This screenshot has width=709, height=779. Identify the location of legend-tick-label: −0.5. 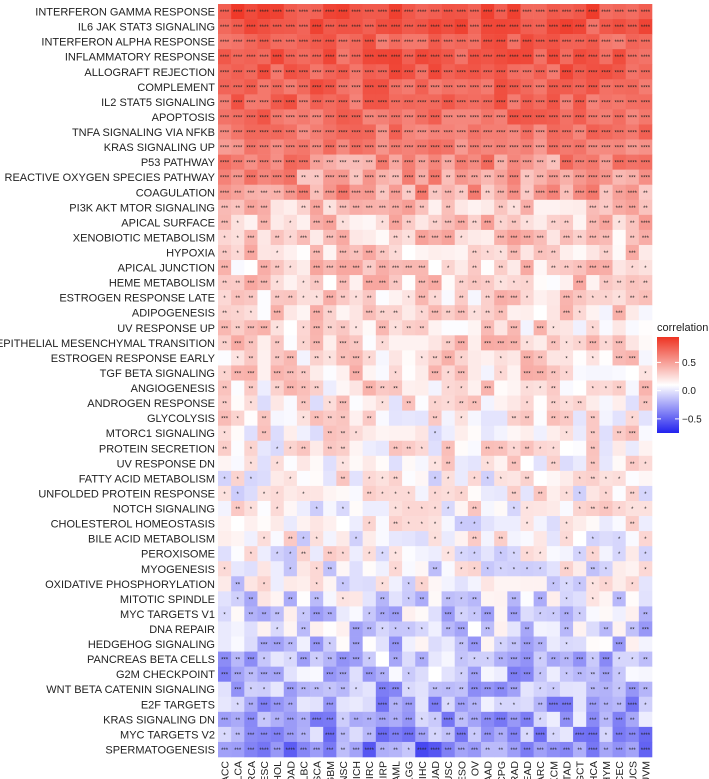
(692, 419).